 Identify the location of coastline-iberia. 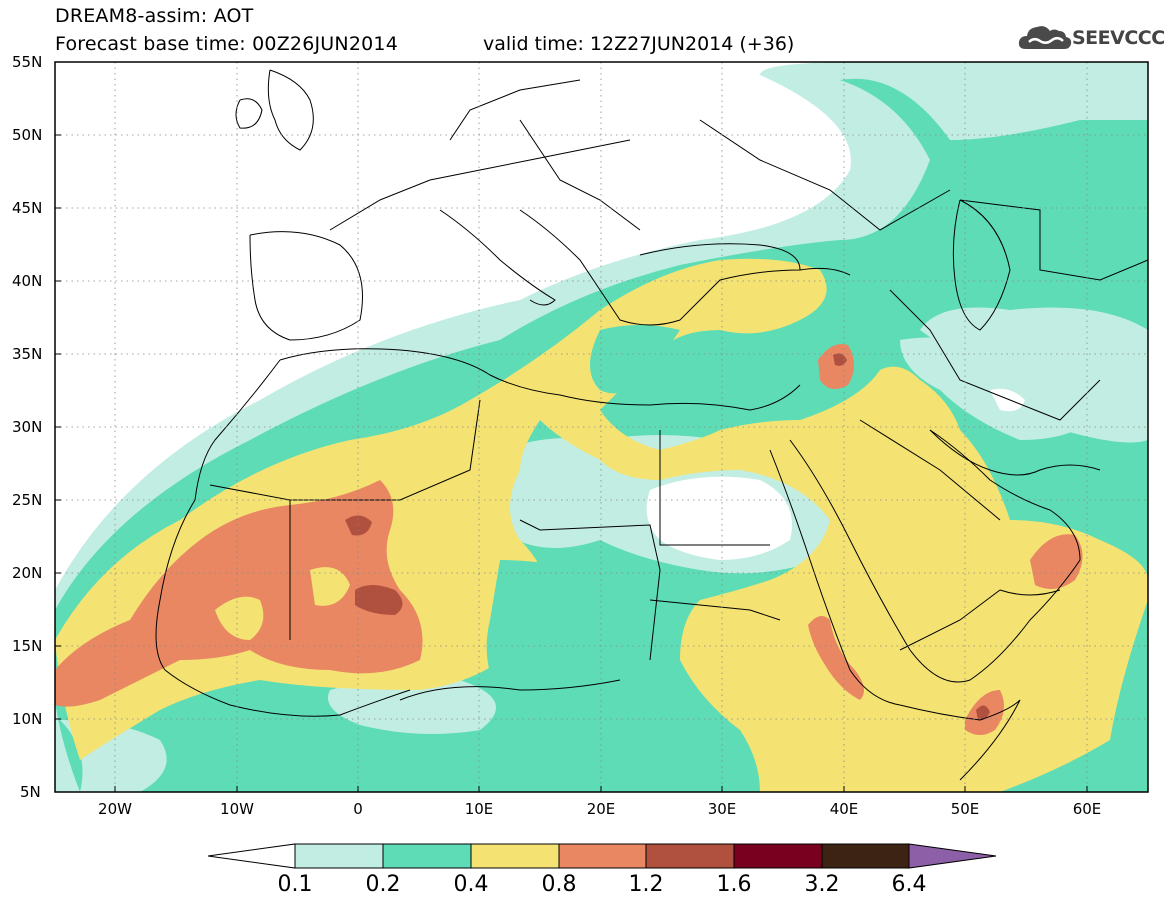
(306, 286).